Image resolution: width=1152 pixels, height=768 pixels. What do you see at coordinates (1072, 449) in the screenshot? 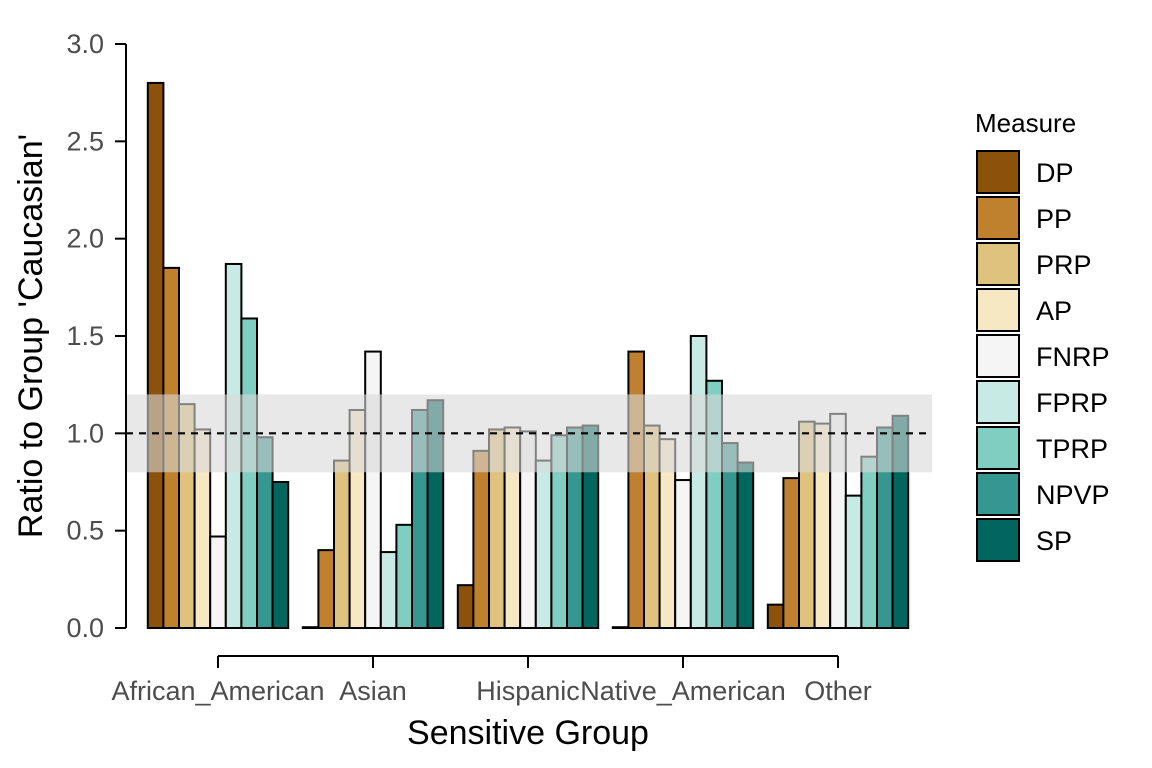
I see `legend-label-tprp: TPRP` at bounding box center [1072, 449].